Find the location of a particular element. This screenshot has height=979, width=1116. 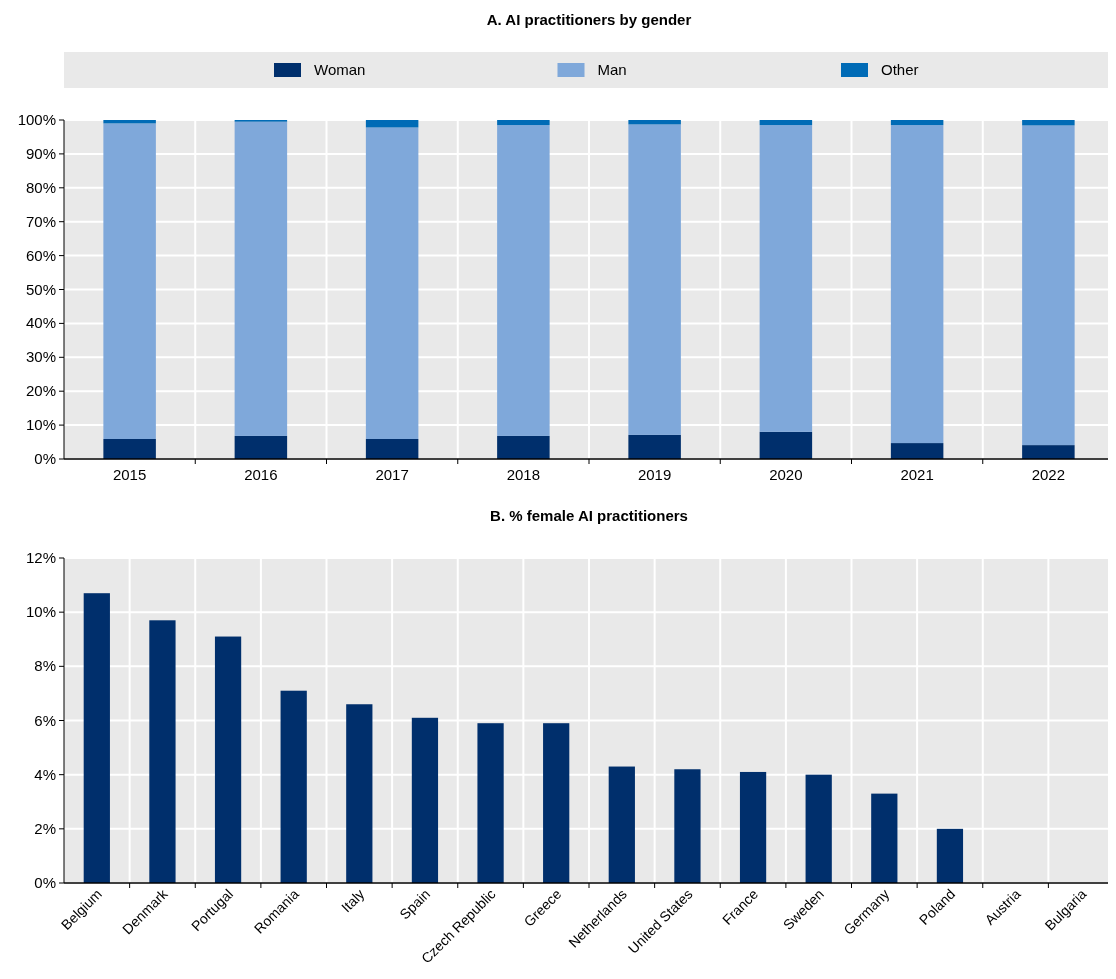

x-tick-label: 2015 is located at coordinates (129, 474).